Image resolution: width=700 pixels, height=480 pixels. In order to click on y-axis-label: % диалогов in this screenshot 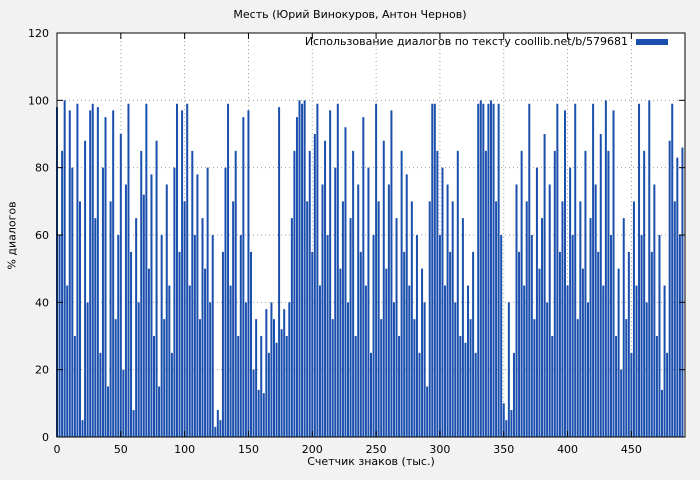, I will do `click(12, 235)`.